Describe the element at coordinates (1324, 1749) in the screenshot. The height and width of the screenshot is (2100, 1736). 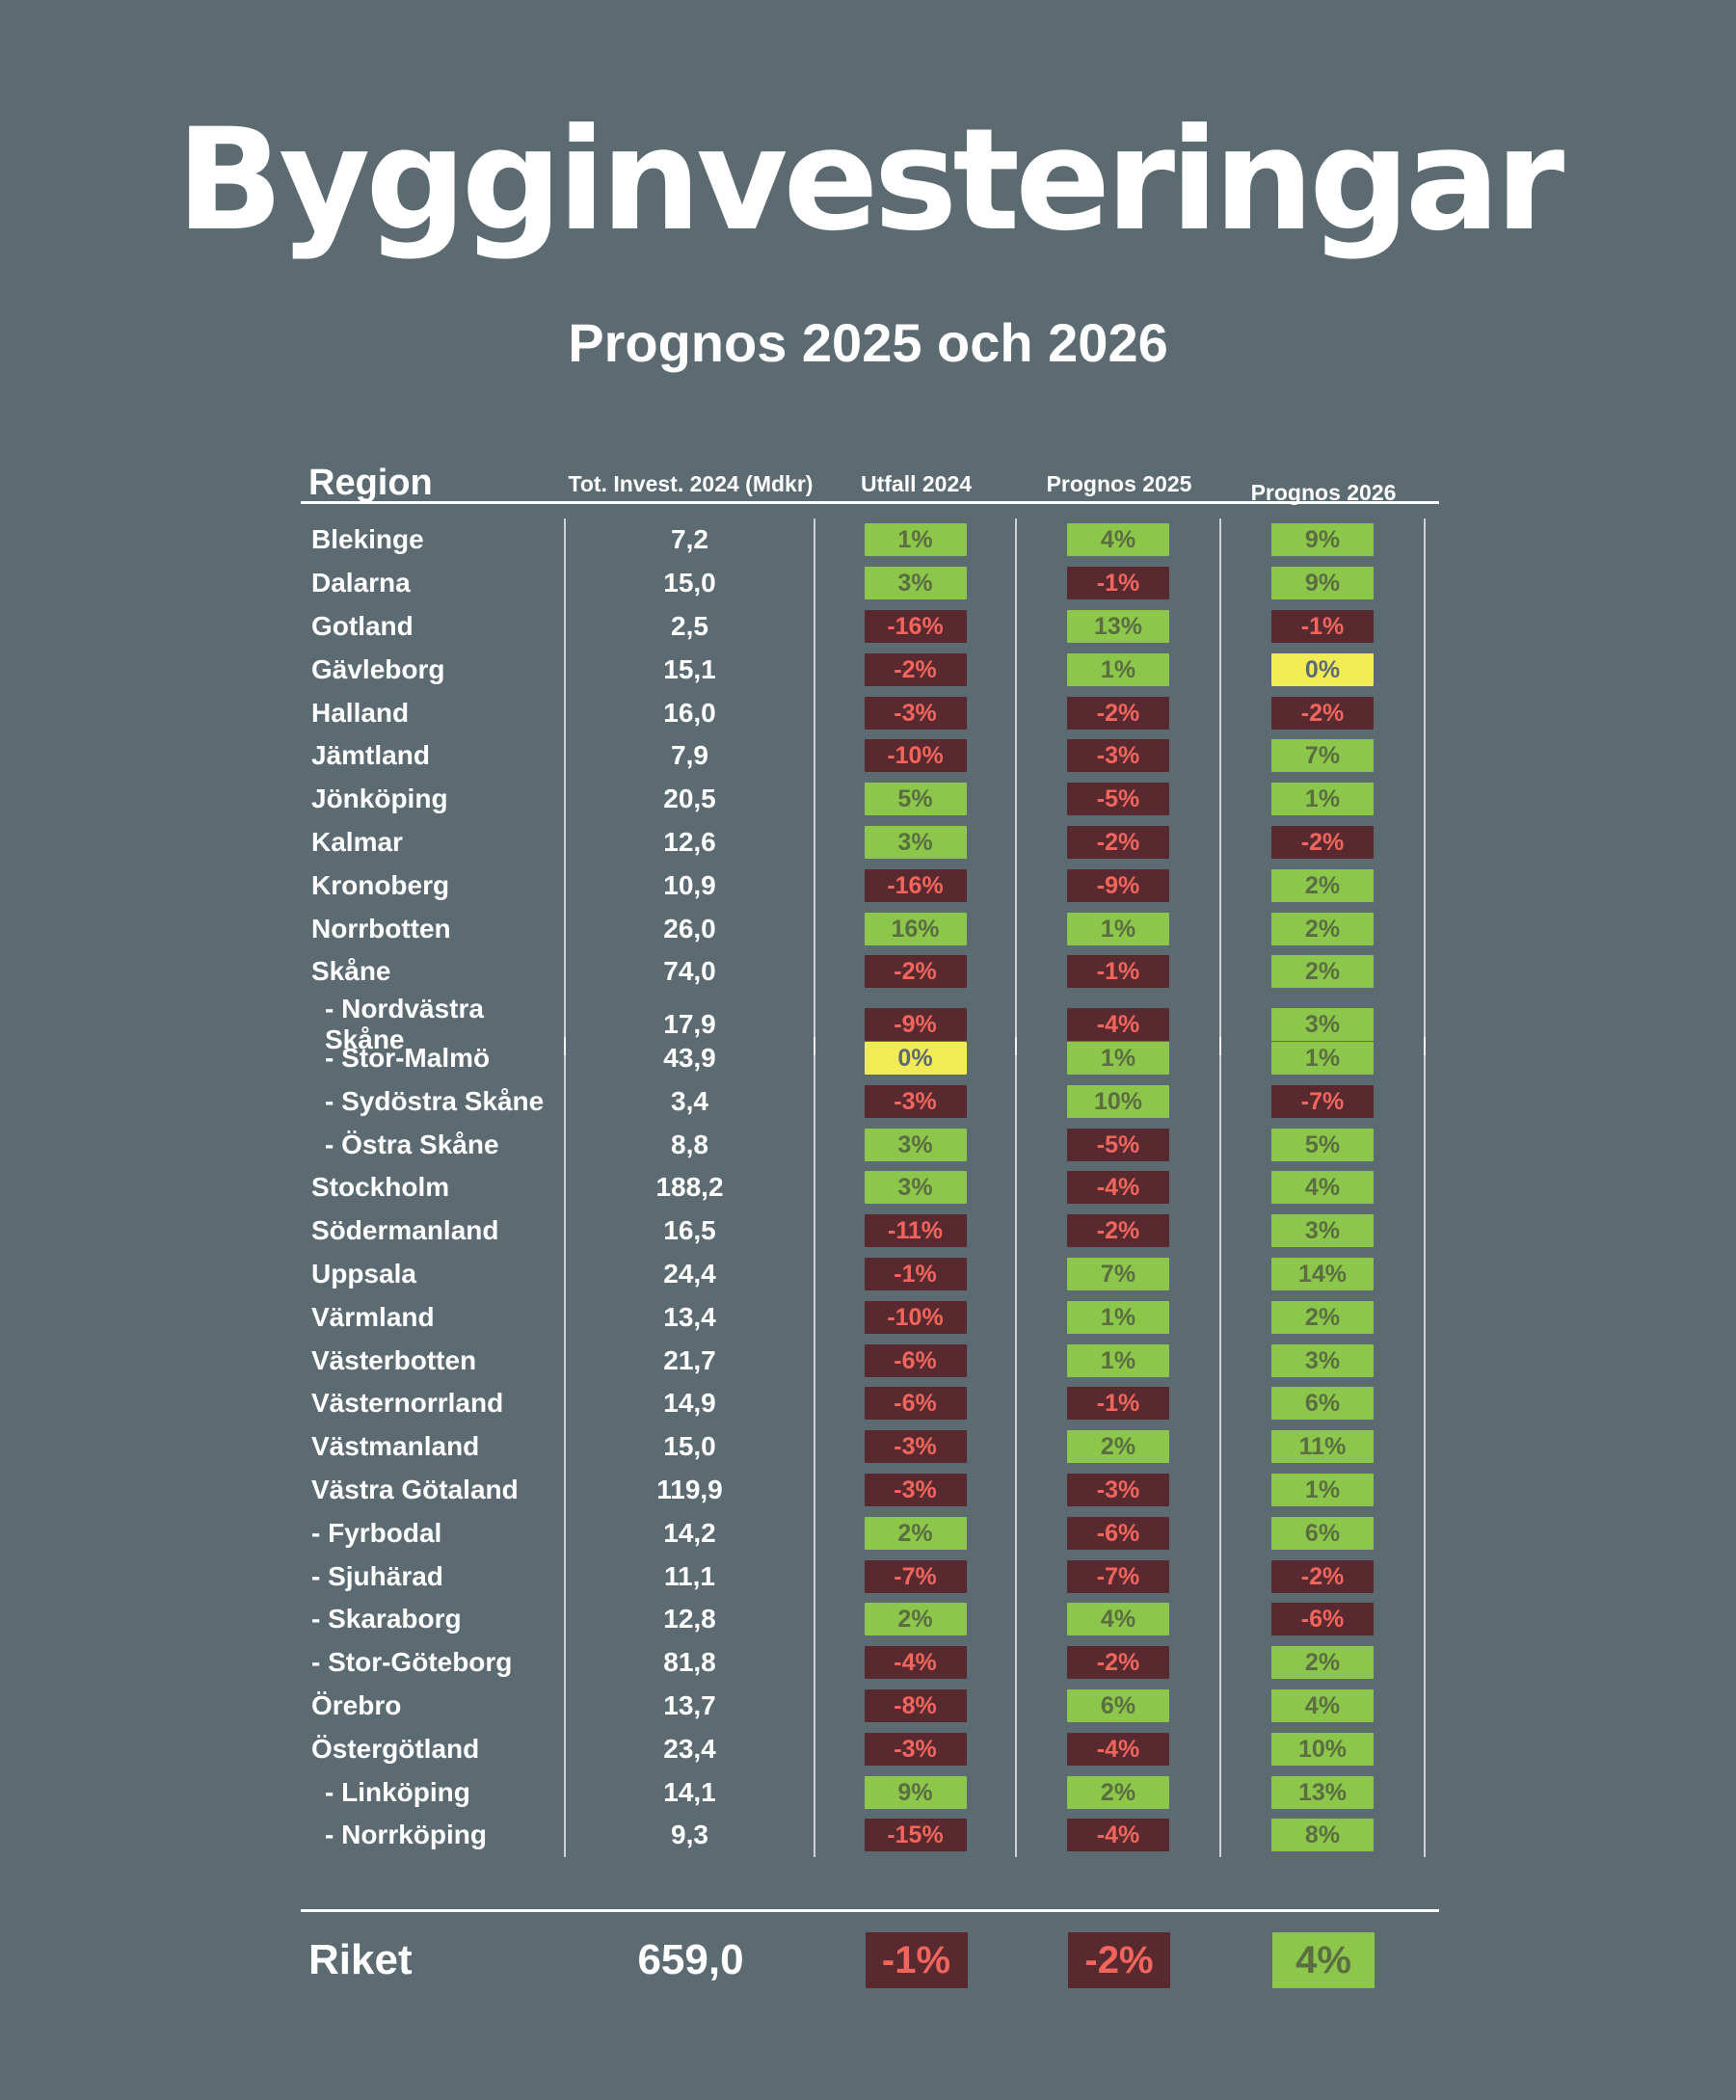
I see `badge-cell: 10%` at that location.